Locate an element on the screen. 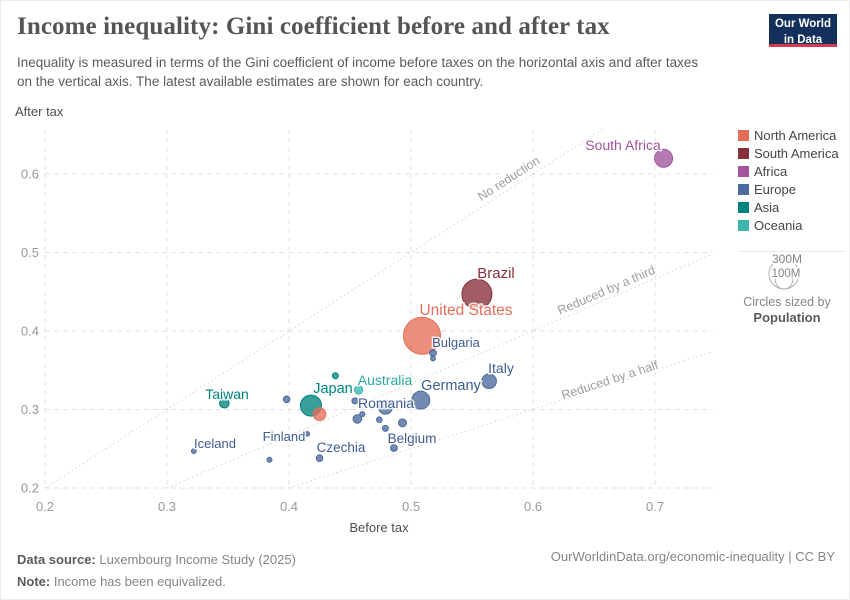 The image size is (850, 600). data-source-value: Luxembourg Income Study (2025) is located at coordinates (195, 559).